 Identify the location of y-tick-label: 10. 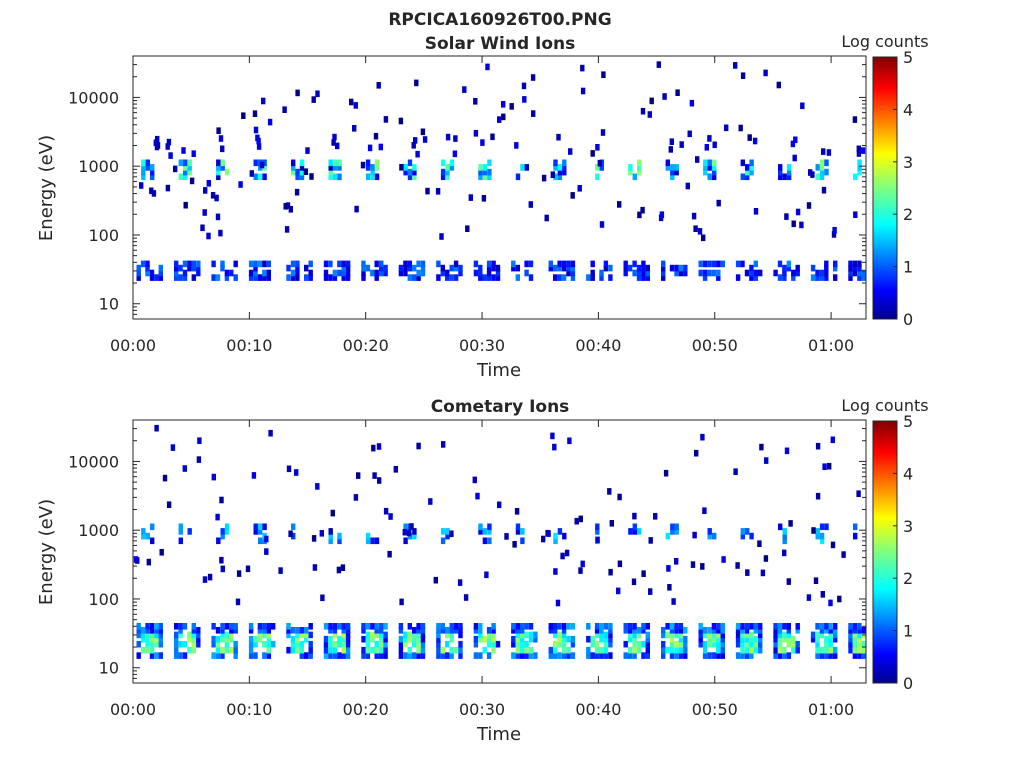
(109, 668).